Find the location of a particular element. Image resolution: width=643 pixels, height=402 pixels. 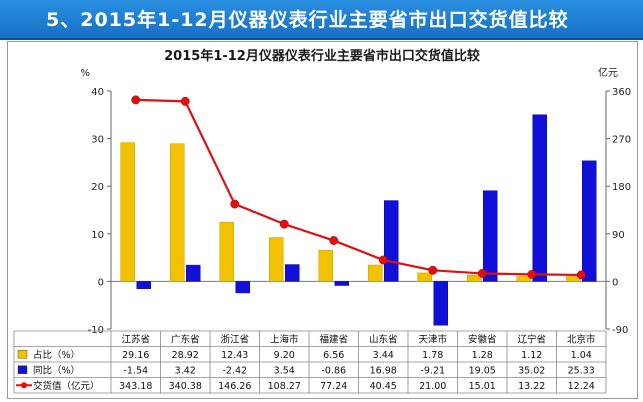

table-value: -2.42 is located at coordinates (234, 370).